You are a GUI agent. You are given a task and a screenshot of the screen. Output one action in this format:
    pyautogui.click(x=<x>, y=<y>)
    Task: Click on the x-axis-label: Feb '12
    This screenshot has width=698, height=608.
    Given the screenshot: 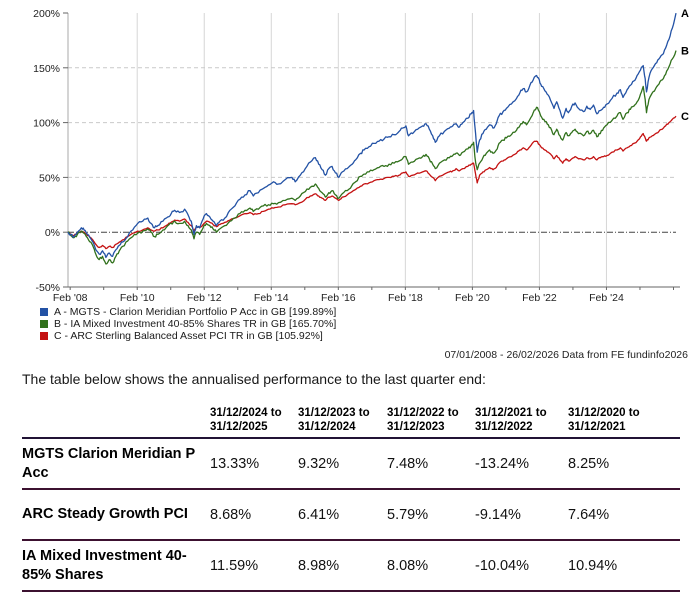 What is the action you would take?
    pyautogui.click(x=204, y=297)
    